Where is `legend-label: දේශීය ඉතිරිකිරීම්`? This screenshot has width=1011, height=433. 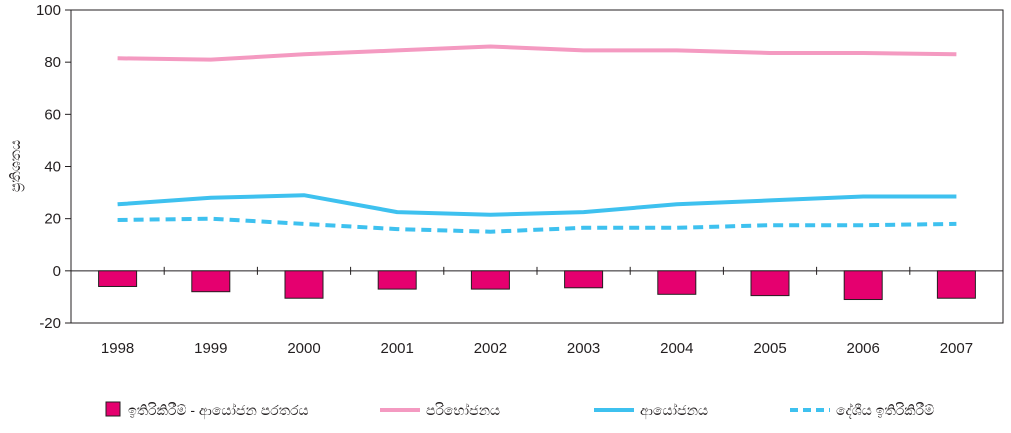
legend-label: දේශීය ඉතිරිකිරීම් is located at coordinates (885, 410).